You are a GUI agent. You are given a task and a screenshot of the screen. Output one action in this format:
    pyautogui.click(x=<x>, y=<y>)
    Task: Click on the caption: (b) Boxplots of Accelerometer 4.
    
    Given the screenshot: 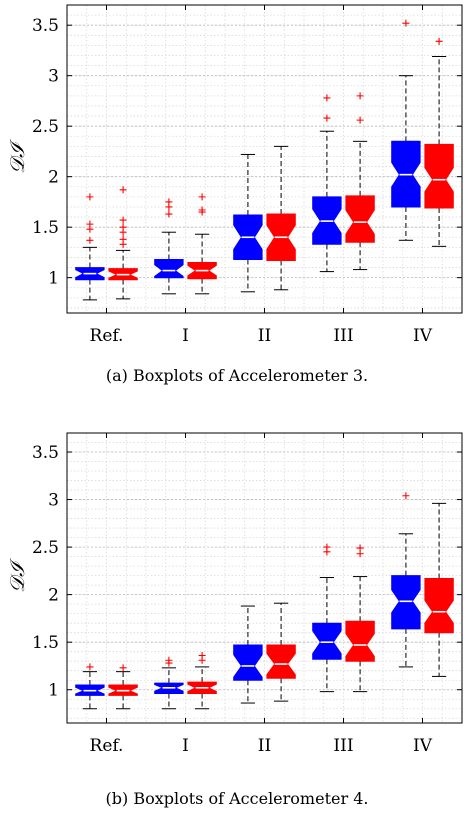 What is the action you would take?
    pyautogui.click(x=237, y=798)
    